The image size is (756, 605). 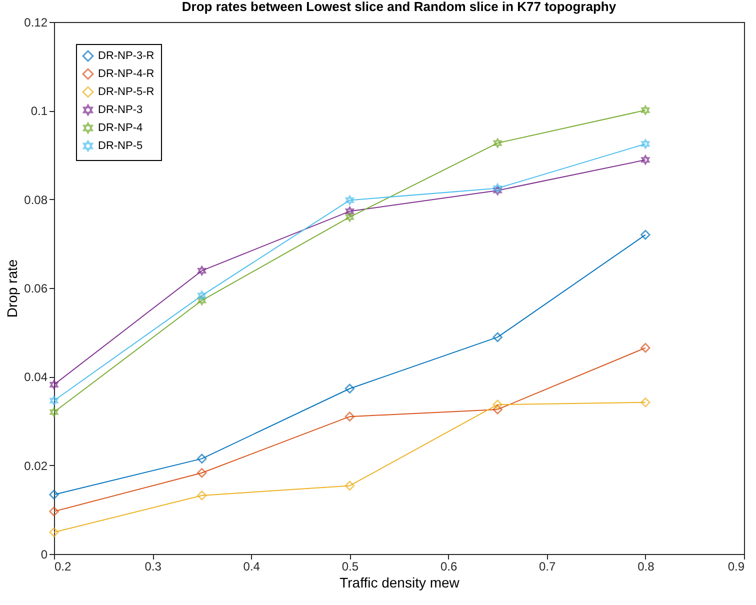 What do you see at coordinates (36, 199) in the screenshot?
I see `y-tick-label: 0.08` at bounding box center [36, 199].